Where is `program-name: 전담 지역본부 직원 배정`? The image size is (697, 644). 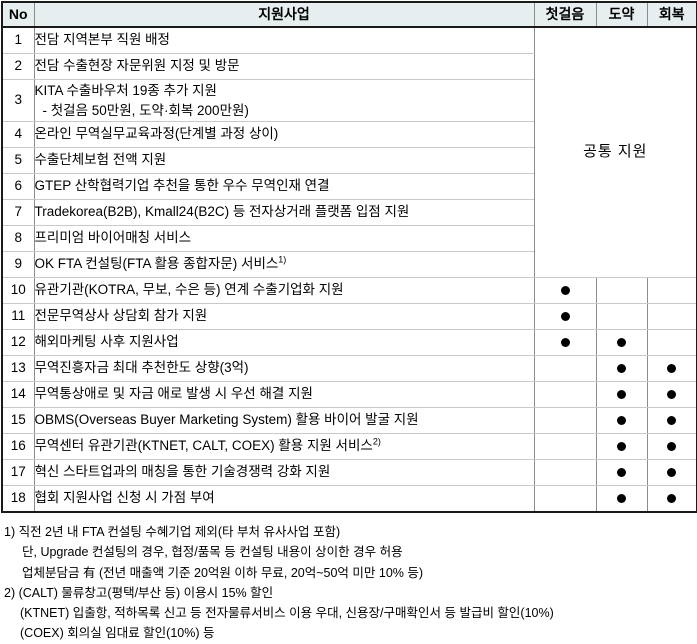 program-name: 전담 지역본부 직원 배정 is located at coordinates (284, 40).